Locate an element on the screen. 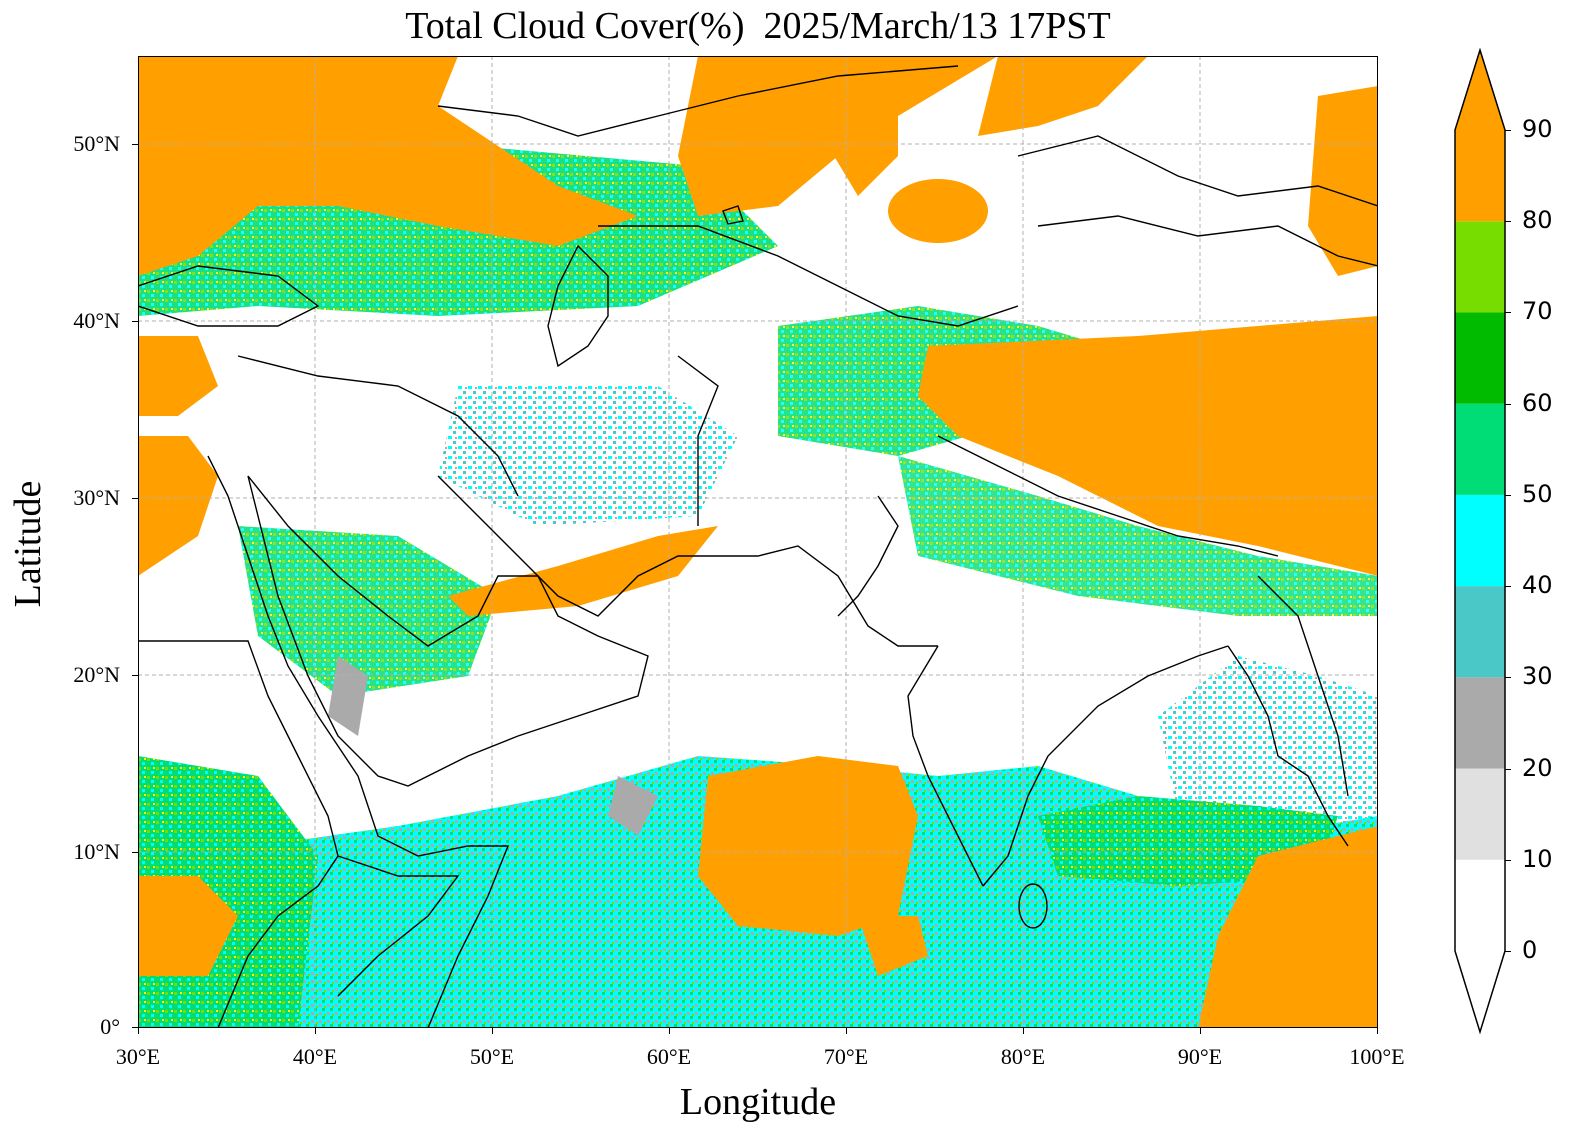  indian-ocean-gray-edges is located at coordinates (633, 806).